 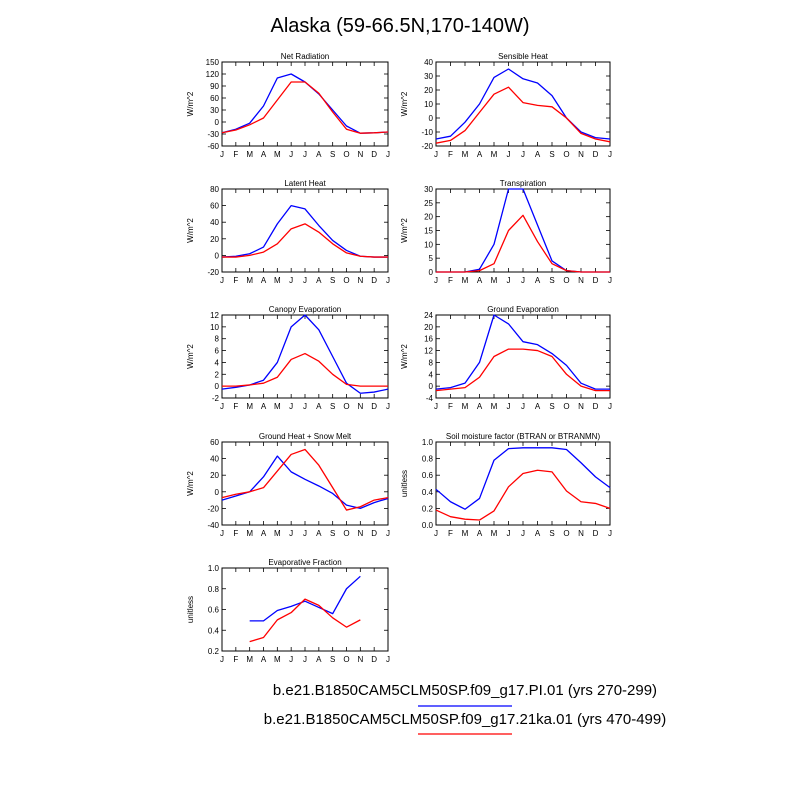 What do you see at coordinates (214, 189) in the screenshot?
I see `y-tick-label: 80` at bounding box center [214, 189].